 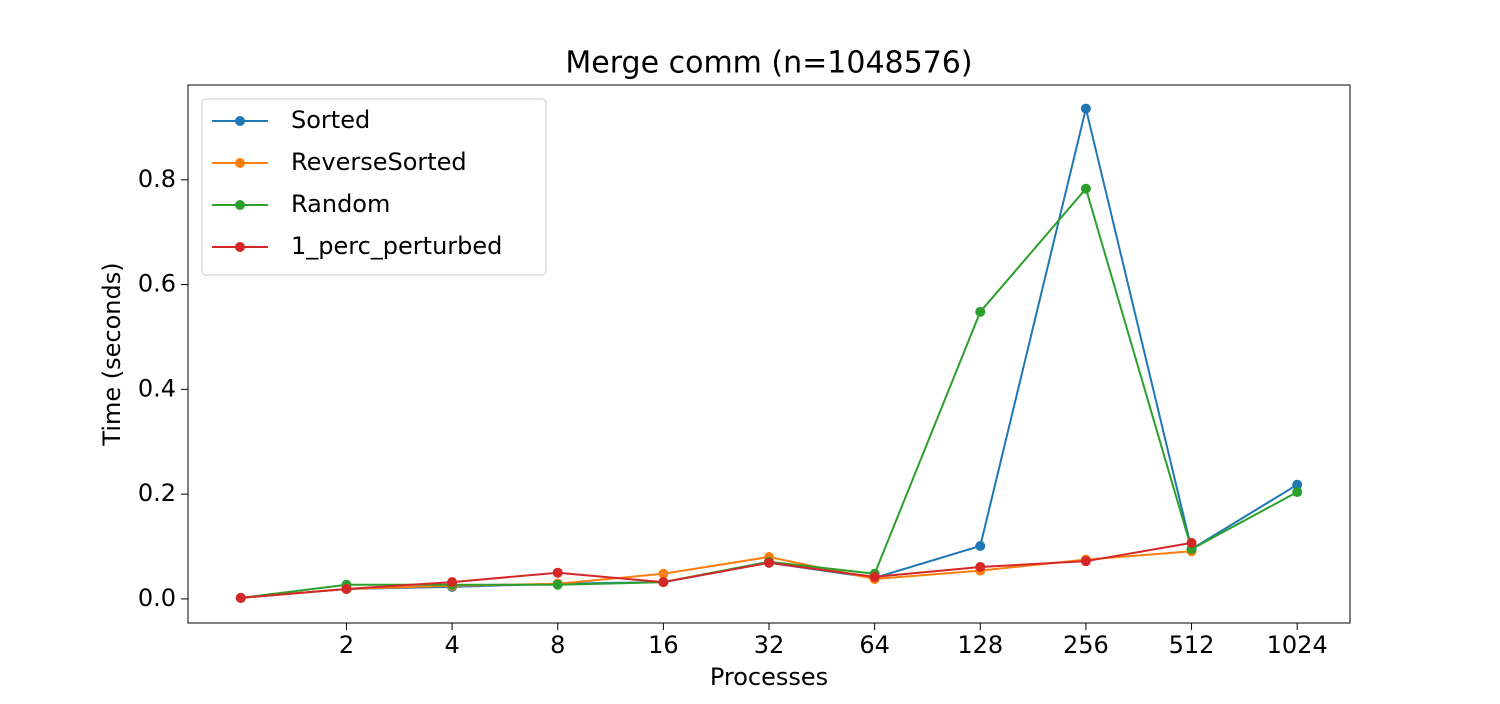 I want to click on x-tick-label: 2, so click(x=346, y=645).